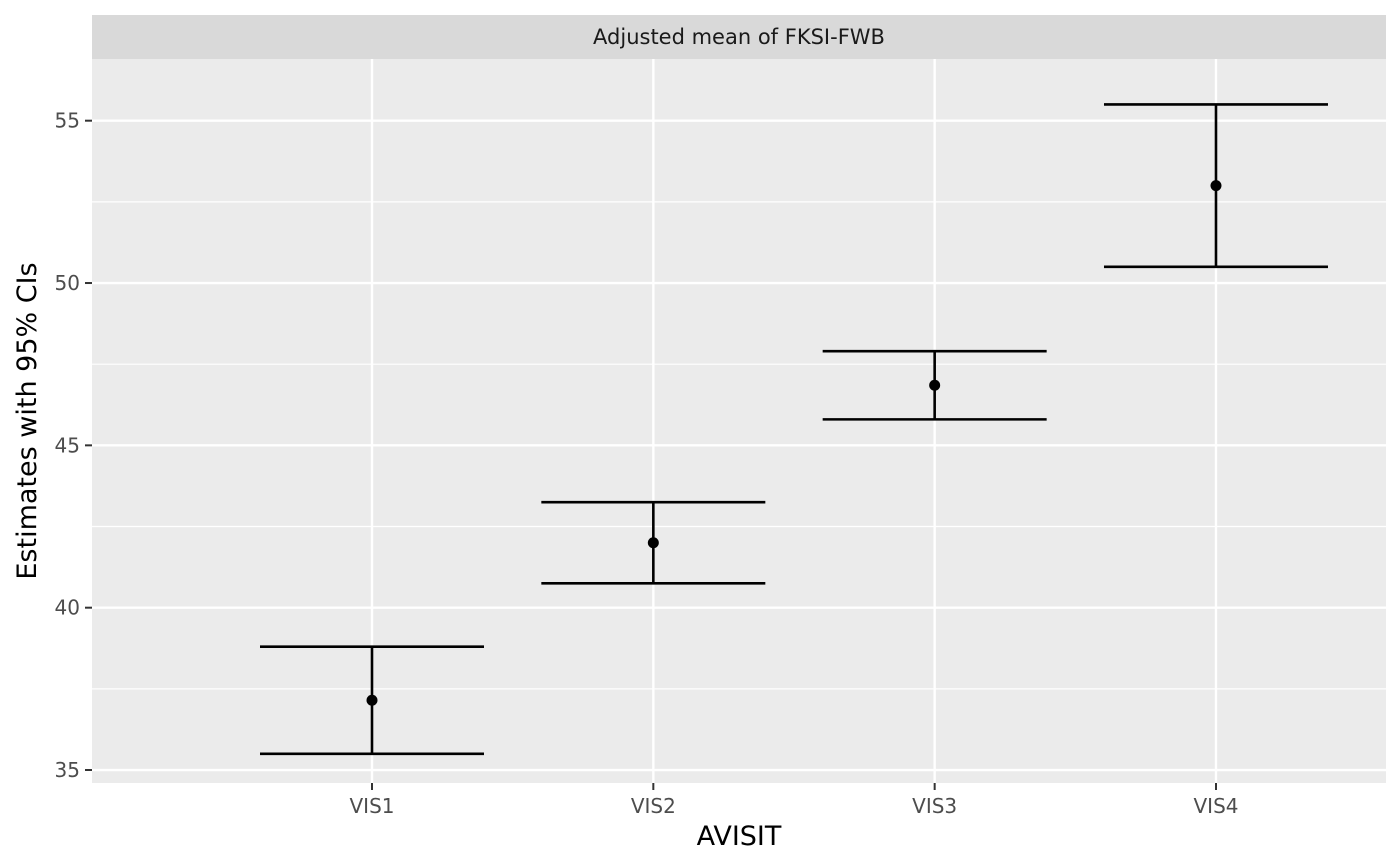  I want to click on y-tick-label: 45, so click(67, 445).